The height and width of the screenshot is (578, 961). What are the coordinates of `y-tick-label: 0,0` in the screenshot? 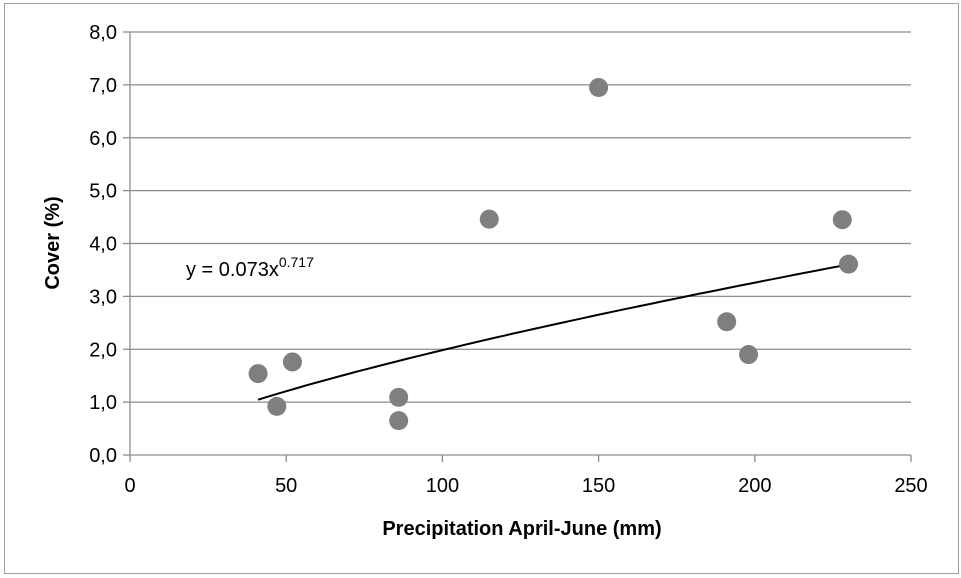 It's located at (103, 456).